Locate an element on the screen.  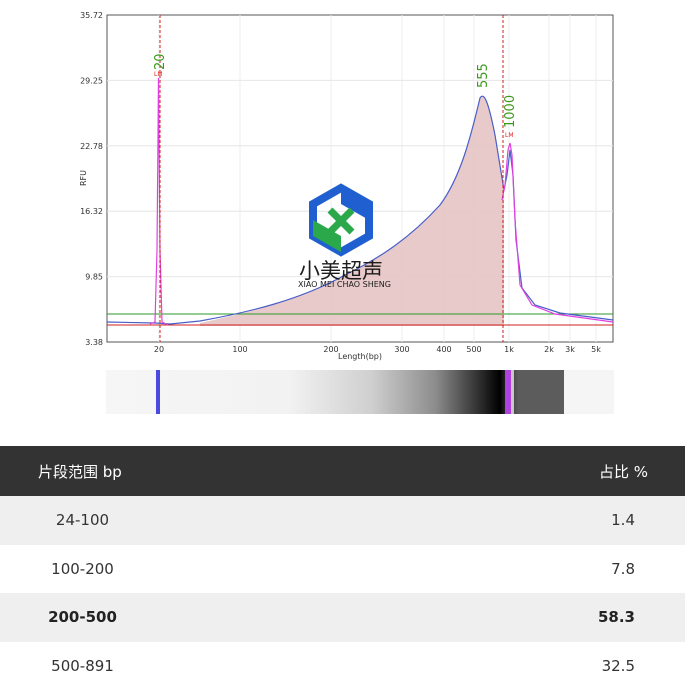
cell-range: 500-891 is located at coordinates (82, 666).